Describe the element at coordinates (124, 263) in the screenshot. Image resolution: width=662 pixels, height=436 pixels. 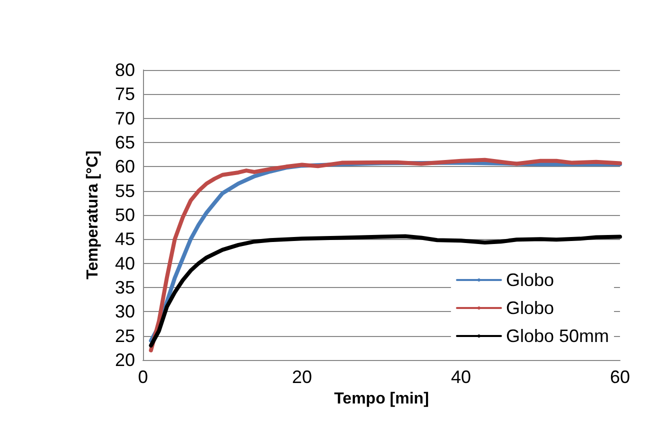
I see `y-tick-label: 40` at that location.